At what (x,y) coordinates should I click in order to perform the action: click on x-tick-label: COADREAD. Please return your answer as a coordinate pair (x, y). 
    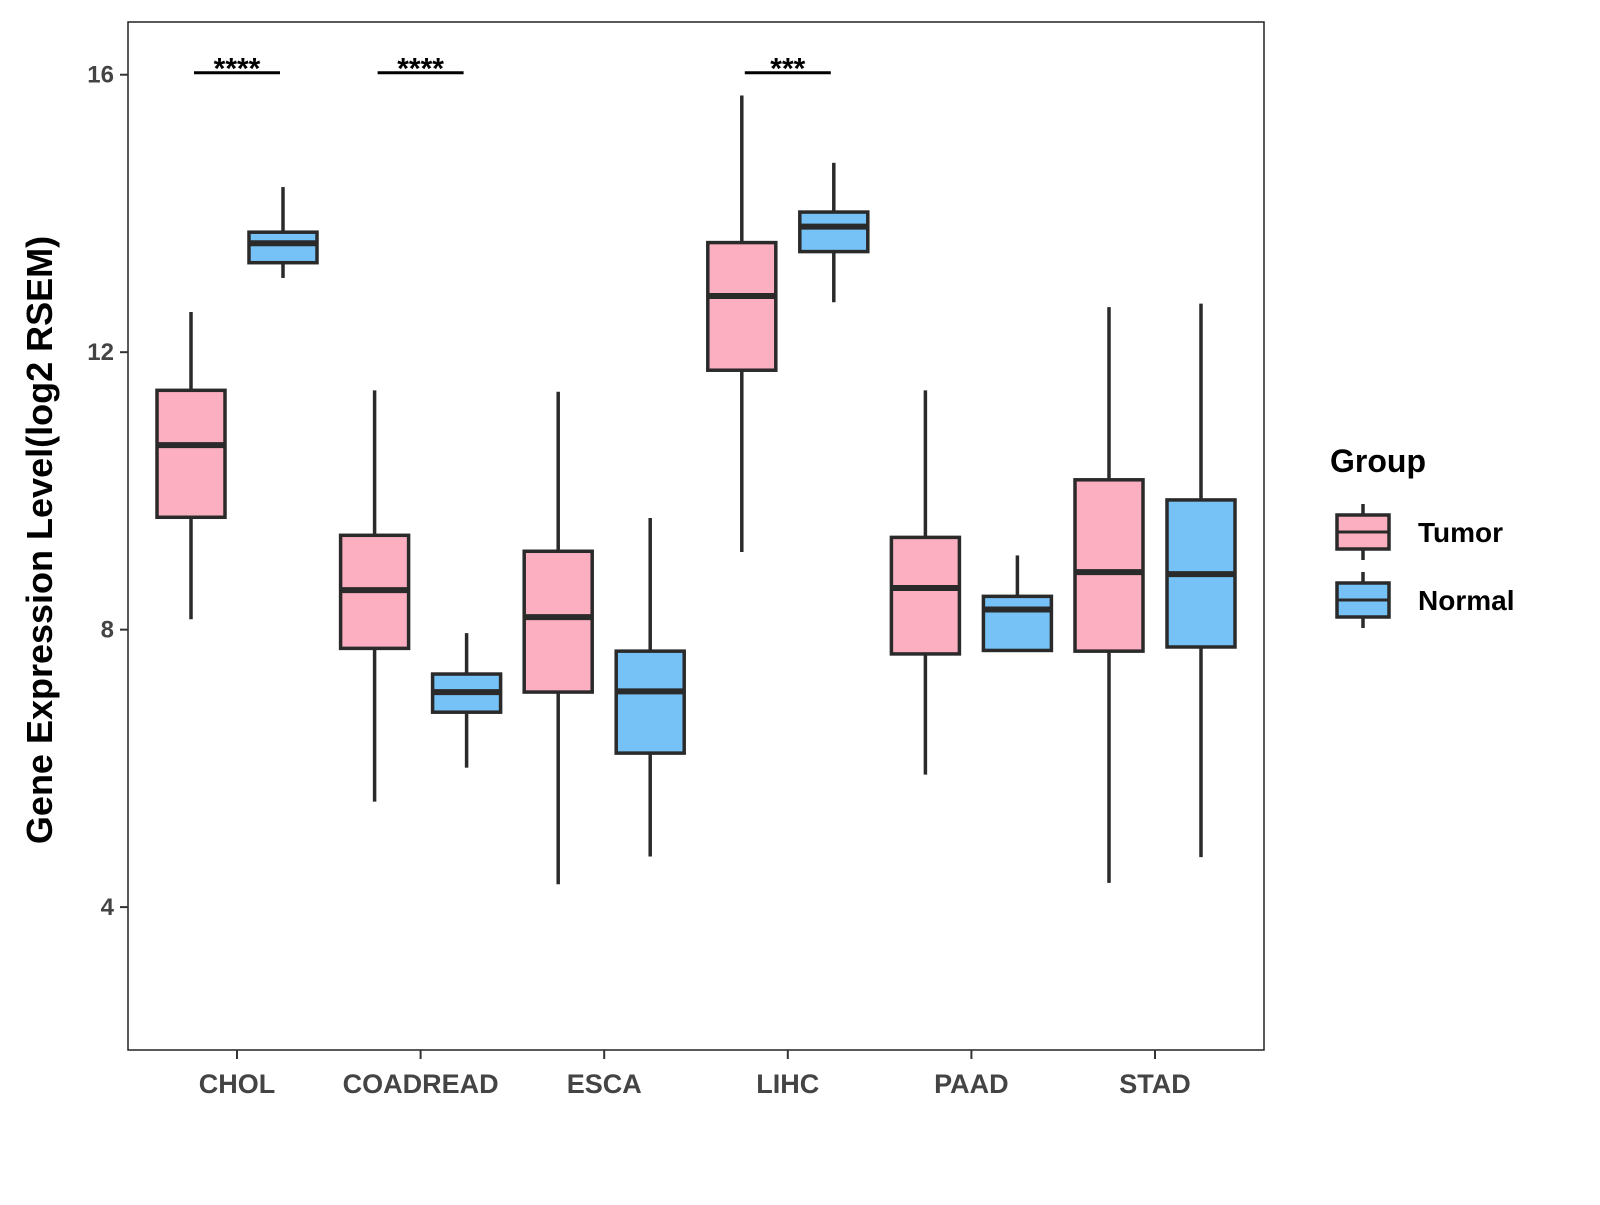
    Looking at the image, I should click on (421, 1084).